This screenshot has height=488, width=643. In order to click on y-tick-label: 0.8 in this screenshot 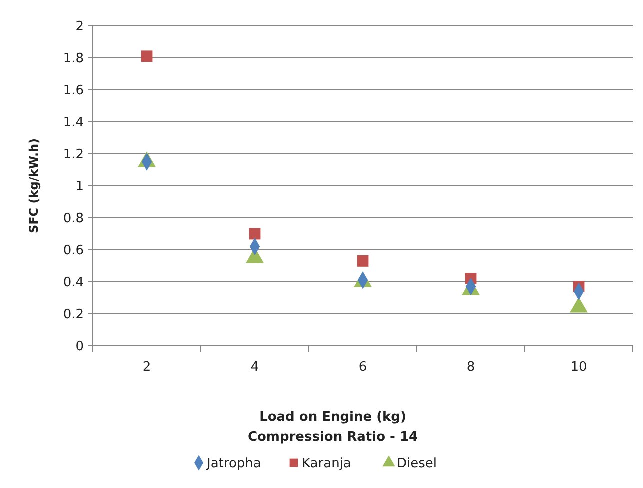, I will do `click(73, 219)`.